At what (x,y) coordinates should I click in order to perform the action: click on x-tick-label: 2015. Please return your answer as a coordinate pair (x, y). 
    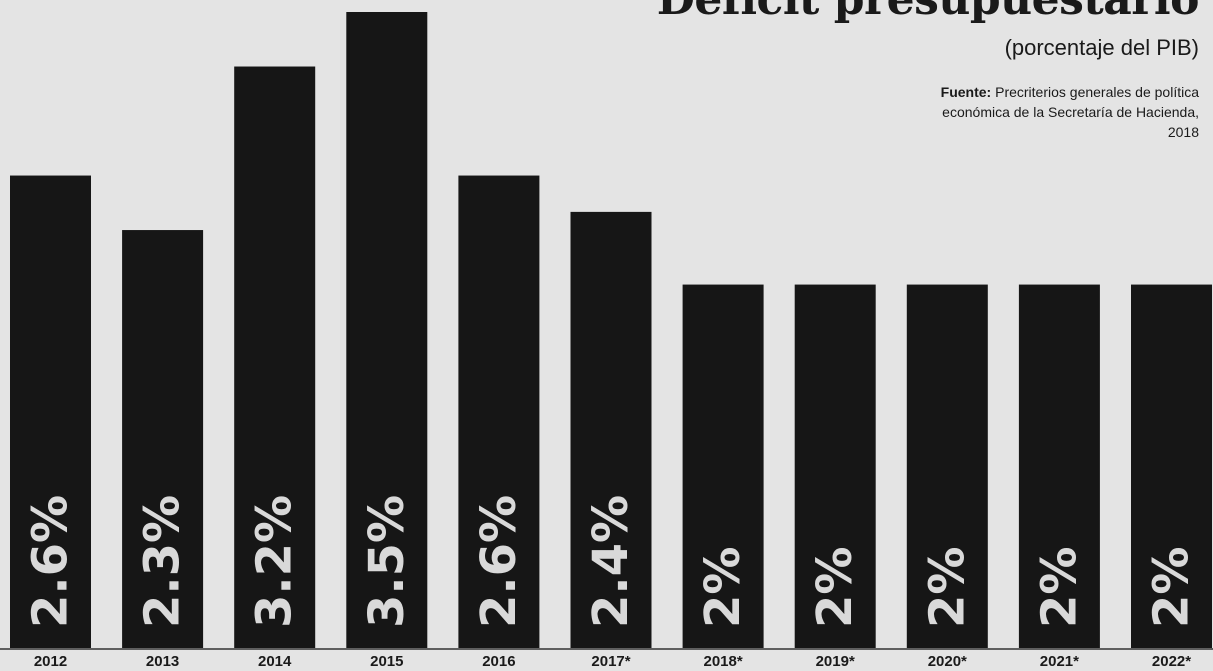
    Looking at the image, I should click on (386, 661).